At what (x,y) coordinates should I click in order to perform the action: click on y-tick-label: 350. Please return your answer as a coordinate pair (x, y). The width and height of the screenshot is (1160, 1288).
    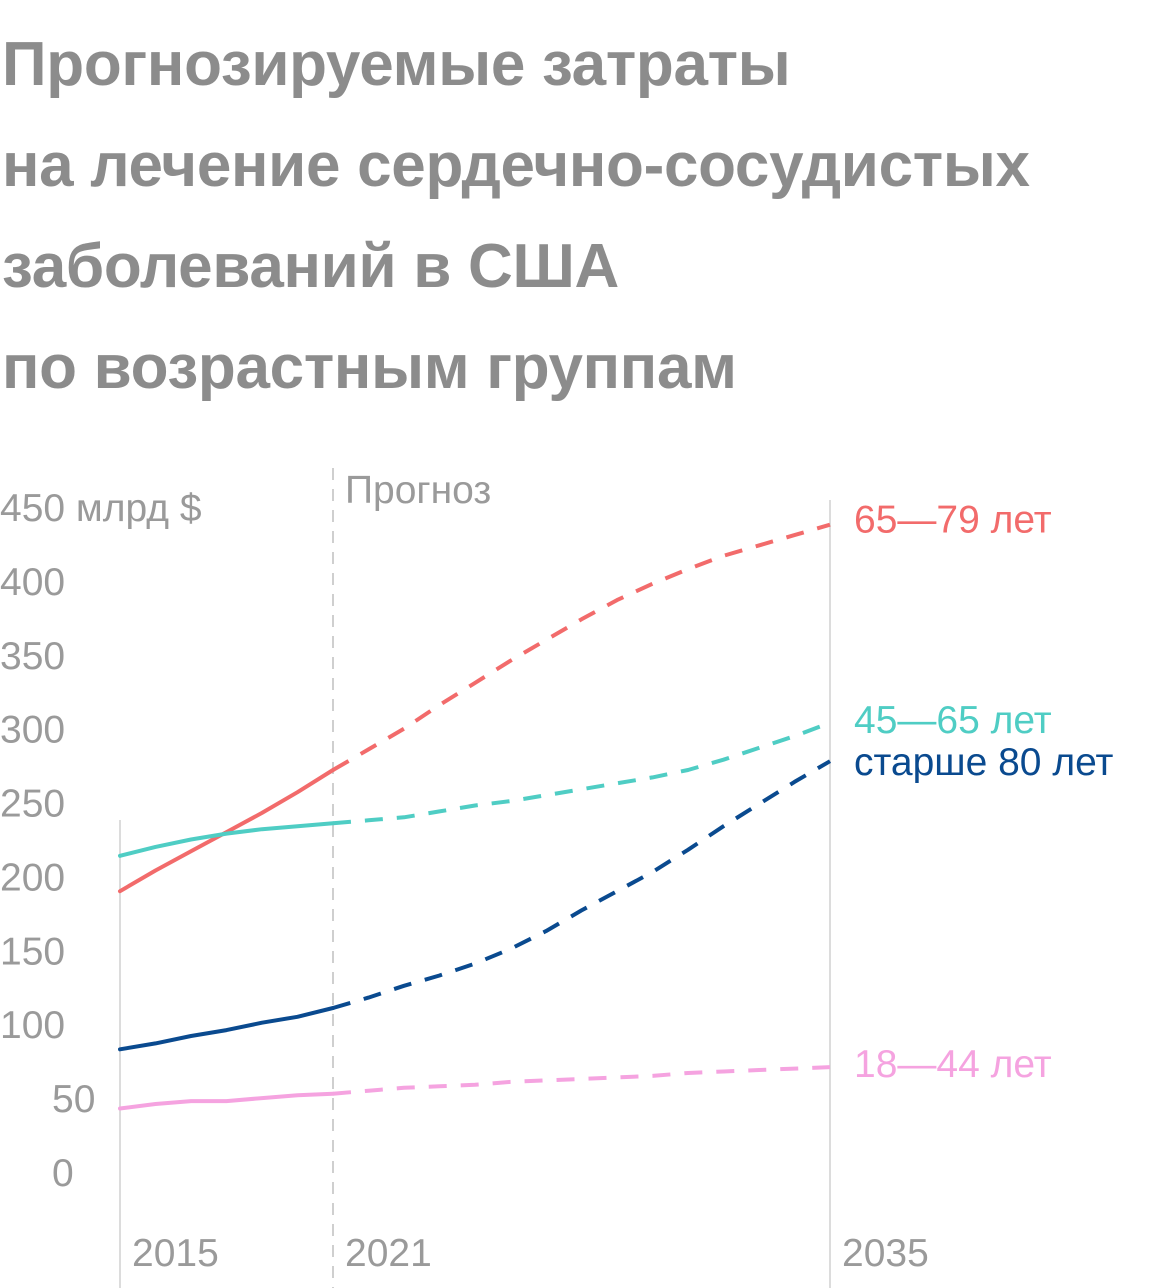
    Looking at the image, I should click on (32, 656).